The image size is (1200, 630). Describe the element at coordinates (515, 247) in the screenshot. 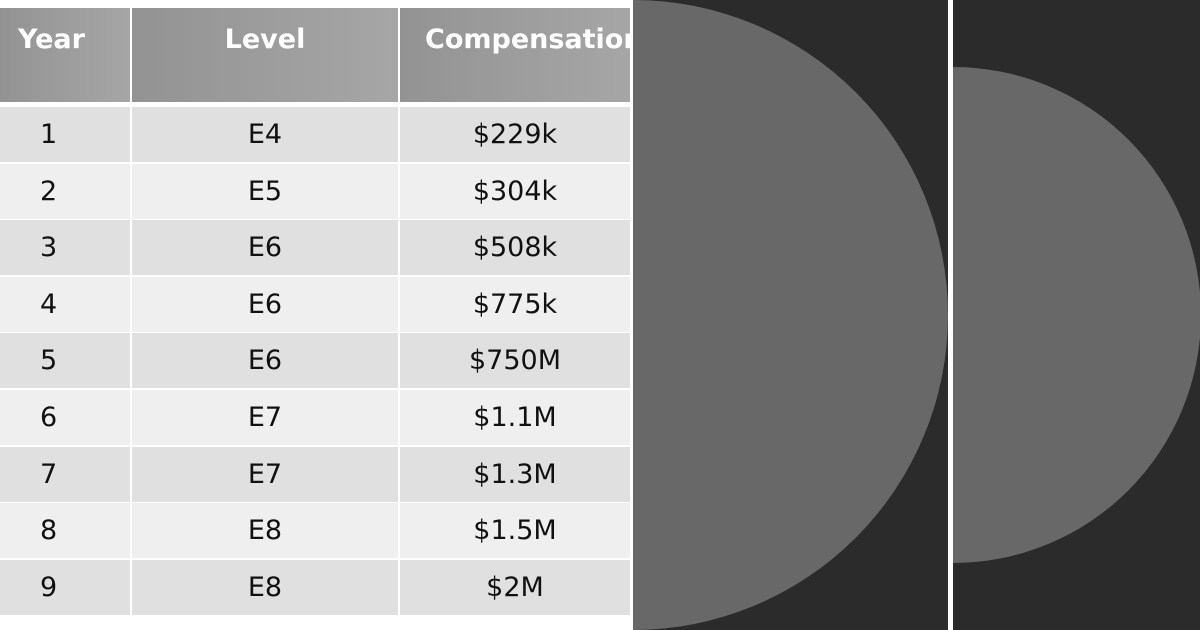

I see `cell: $508k` at that location.